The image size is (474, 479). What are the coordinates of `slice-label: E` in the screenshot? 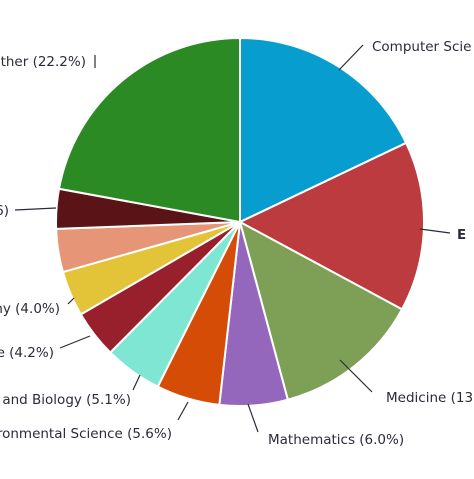 It's located at (461, 235).